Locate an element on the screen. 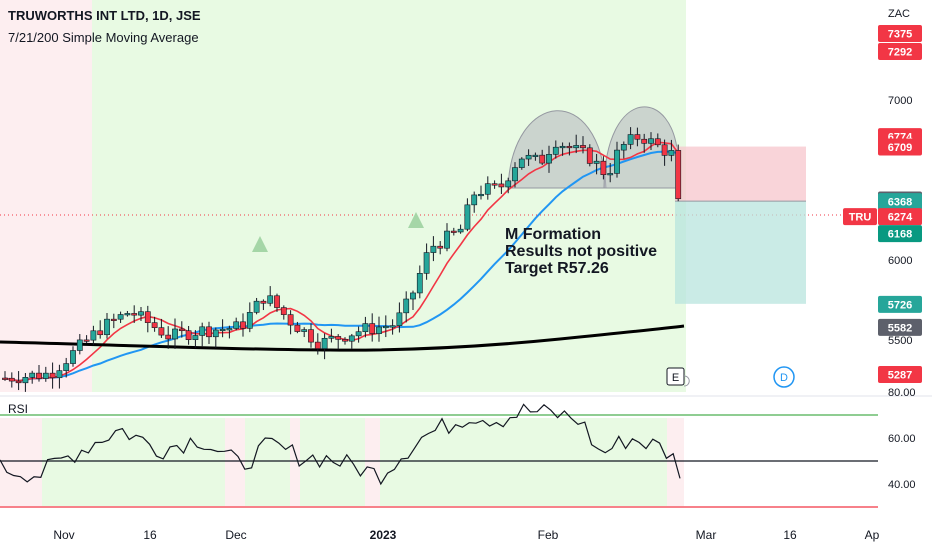 The width and height of the screenshot is (932, 550). rsi-legend: RSI is located at coordinates (18, 409).